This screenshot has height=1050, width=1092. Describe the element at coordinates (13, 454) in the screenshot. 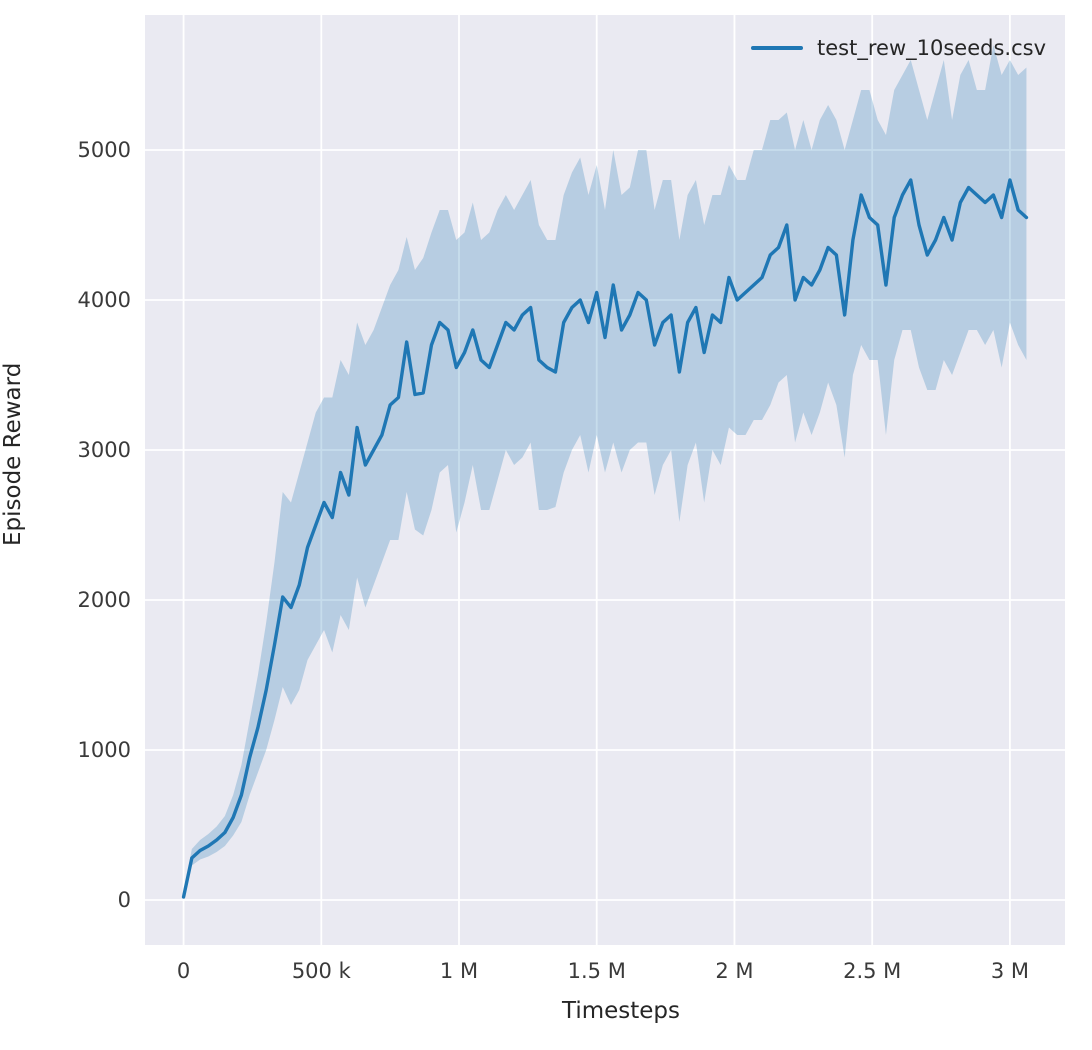

I see `y-axis-label: Episode Reward` at that location.